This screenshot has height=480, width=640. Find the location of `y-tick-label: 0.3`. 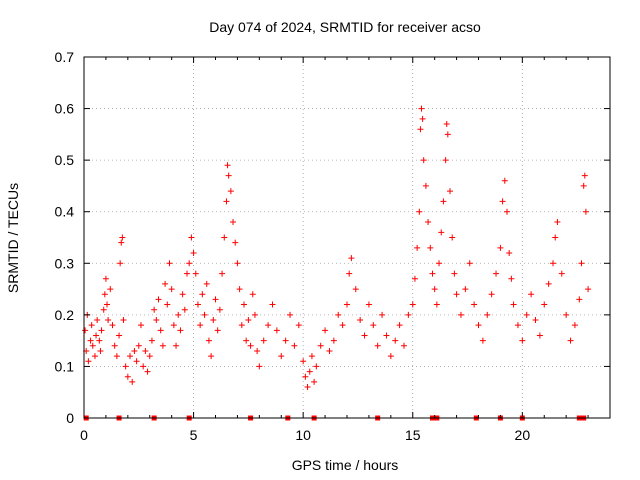

y-tick-label: 0.3 is located at coordinates (65, 263).